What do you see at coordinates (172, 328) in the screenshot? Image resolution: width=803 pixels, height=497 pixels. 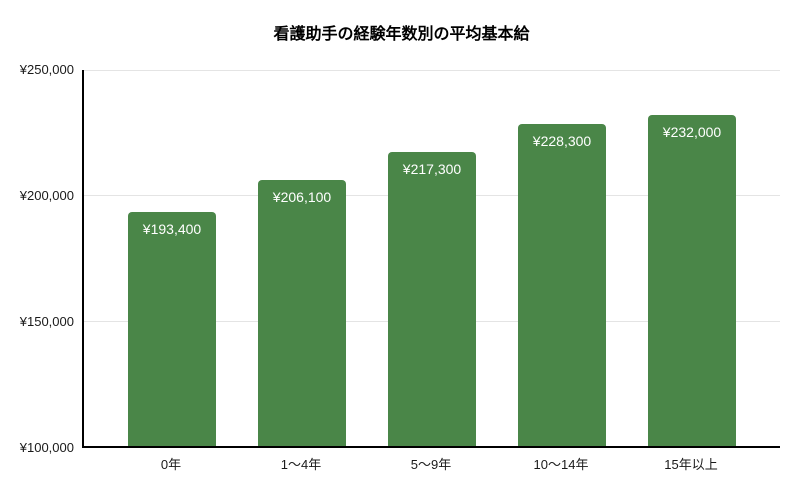 I see `bar-0年: ¥193,400` at bounding box center [172, 328].